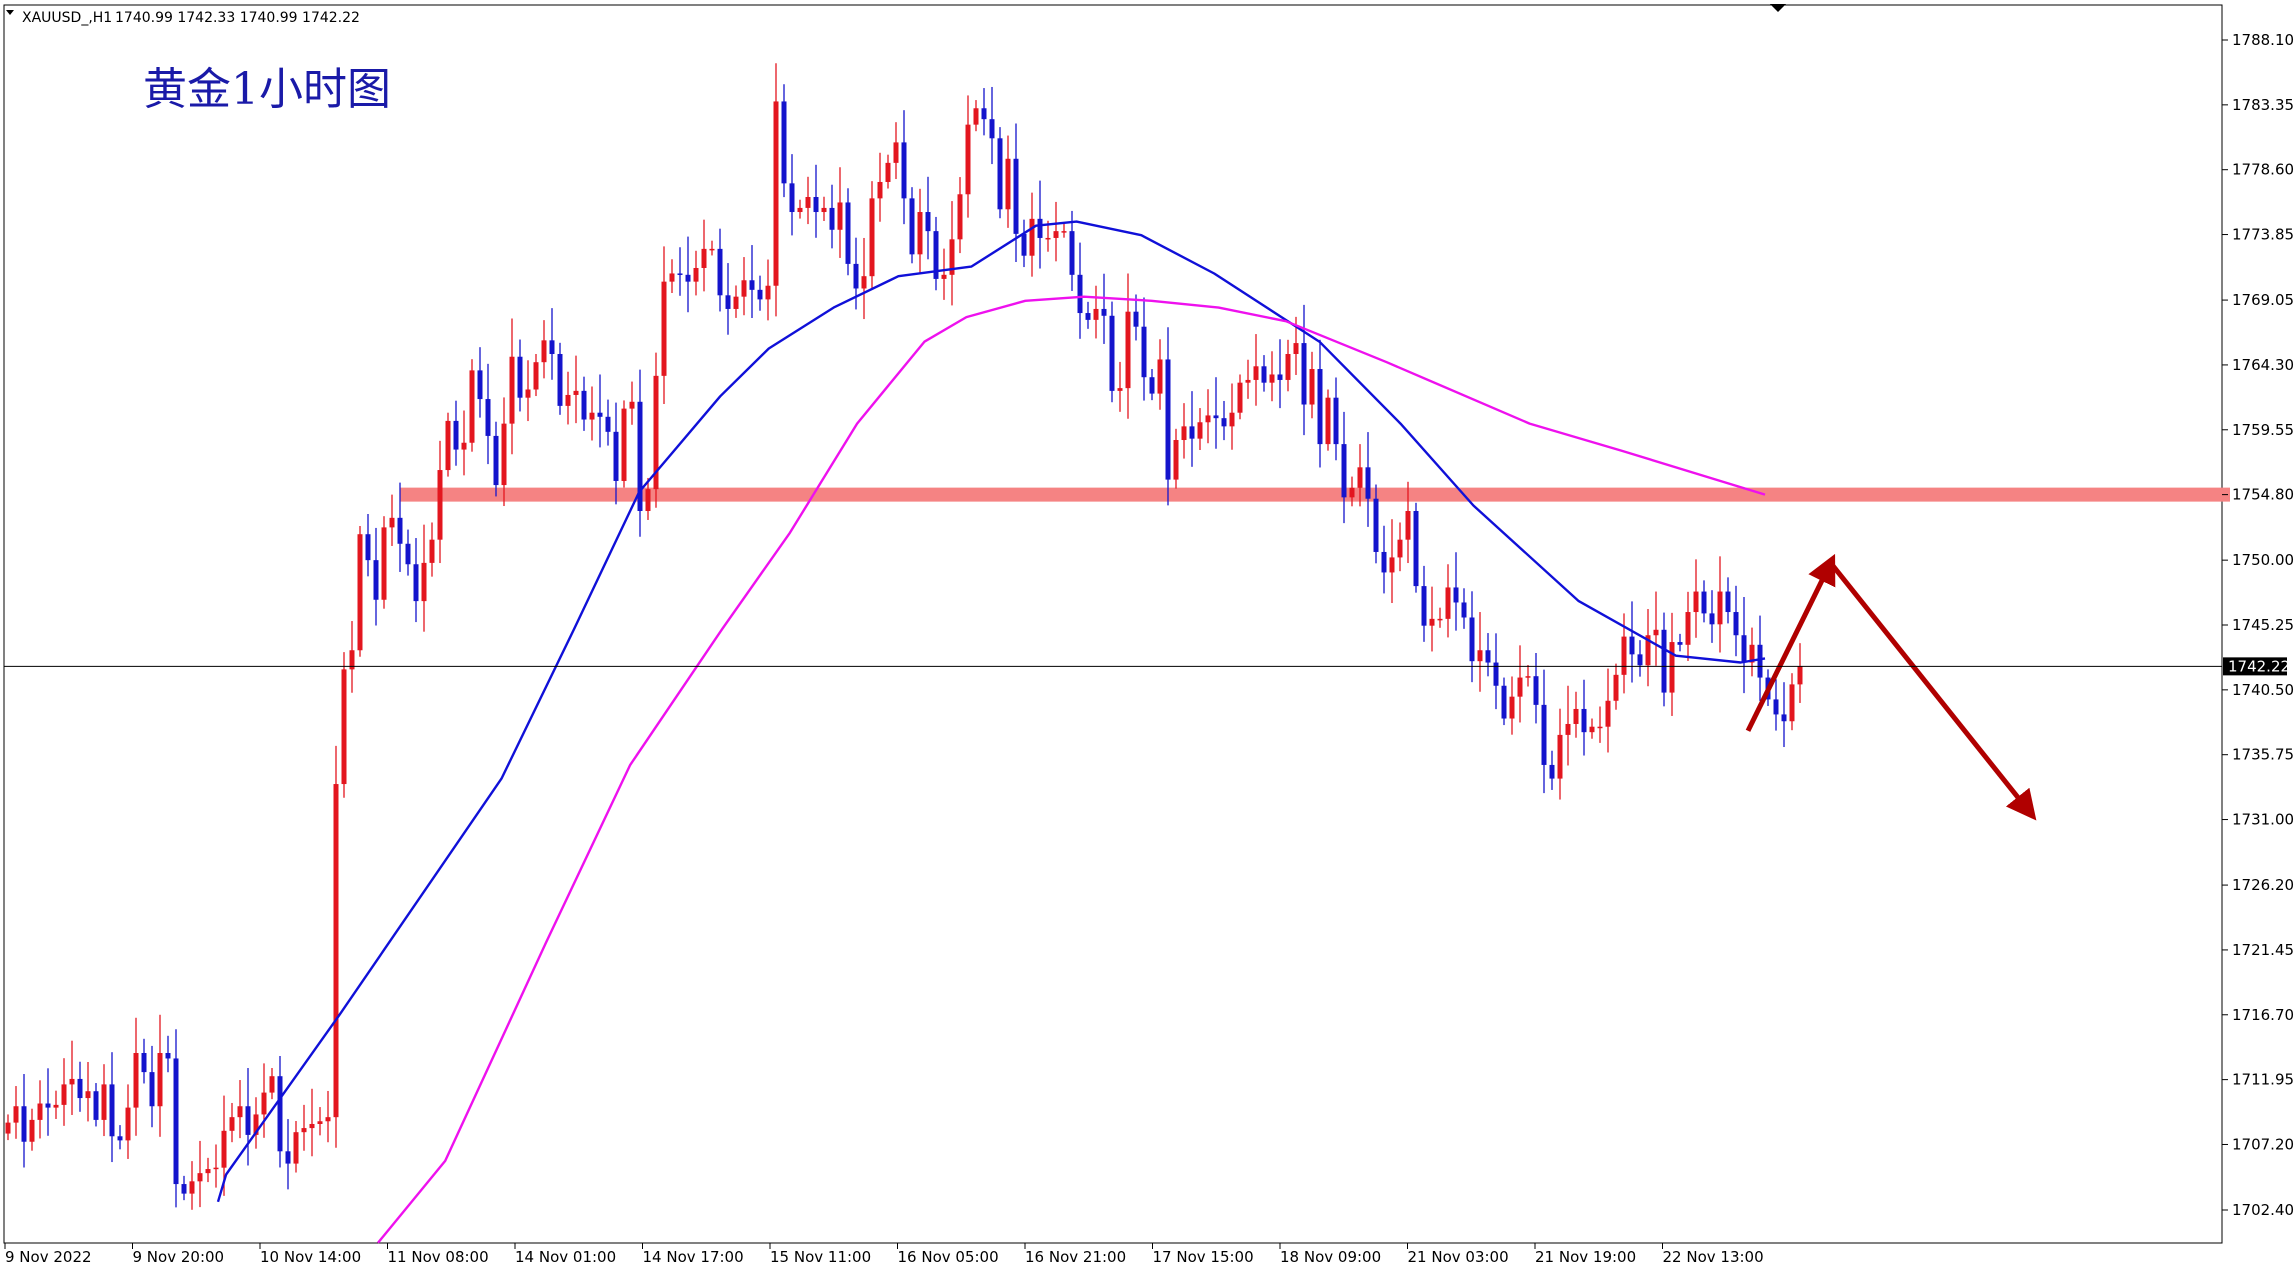  Describe the element at coordinates (2263, 755) in the screenshot. I see `y-tick-label: 1735.75` at that location.